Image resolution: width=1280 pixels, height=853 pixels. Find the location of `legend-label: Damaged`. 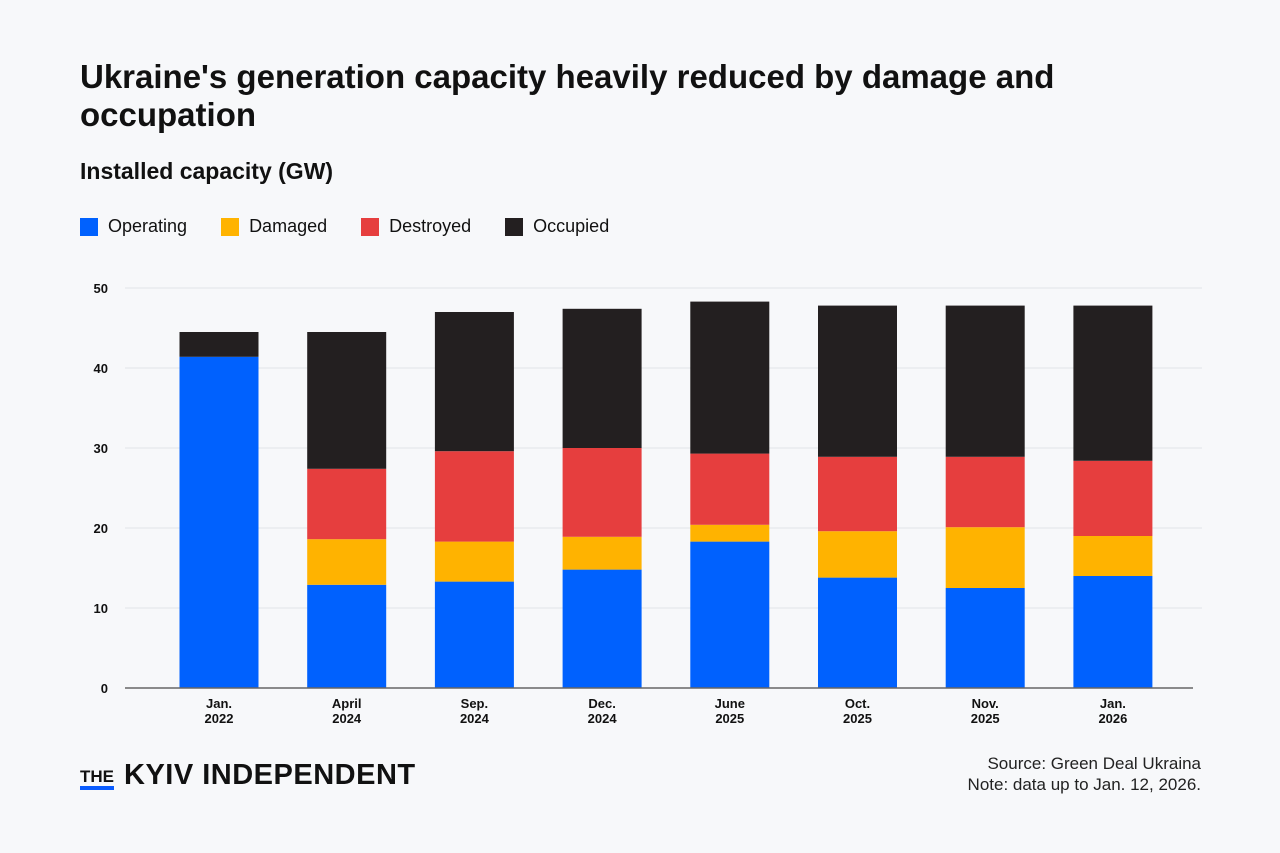

legend-label: Damaged is located at coordinates (288, 226).